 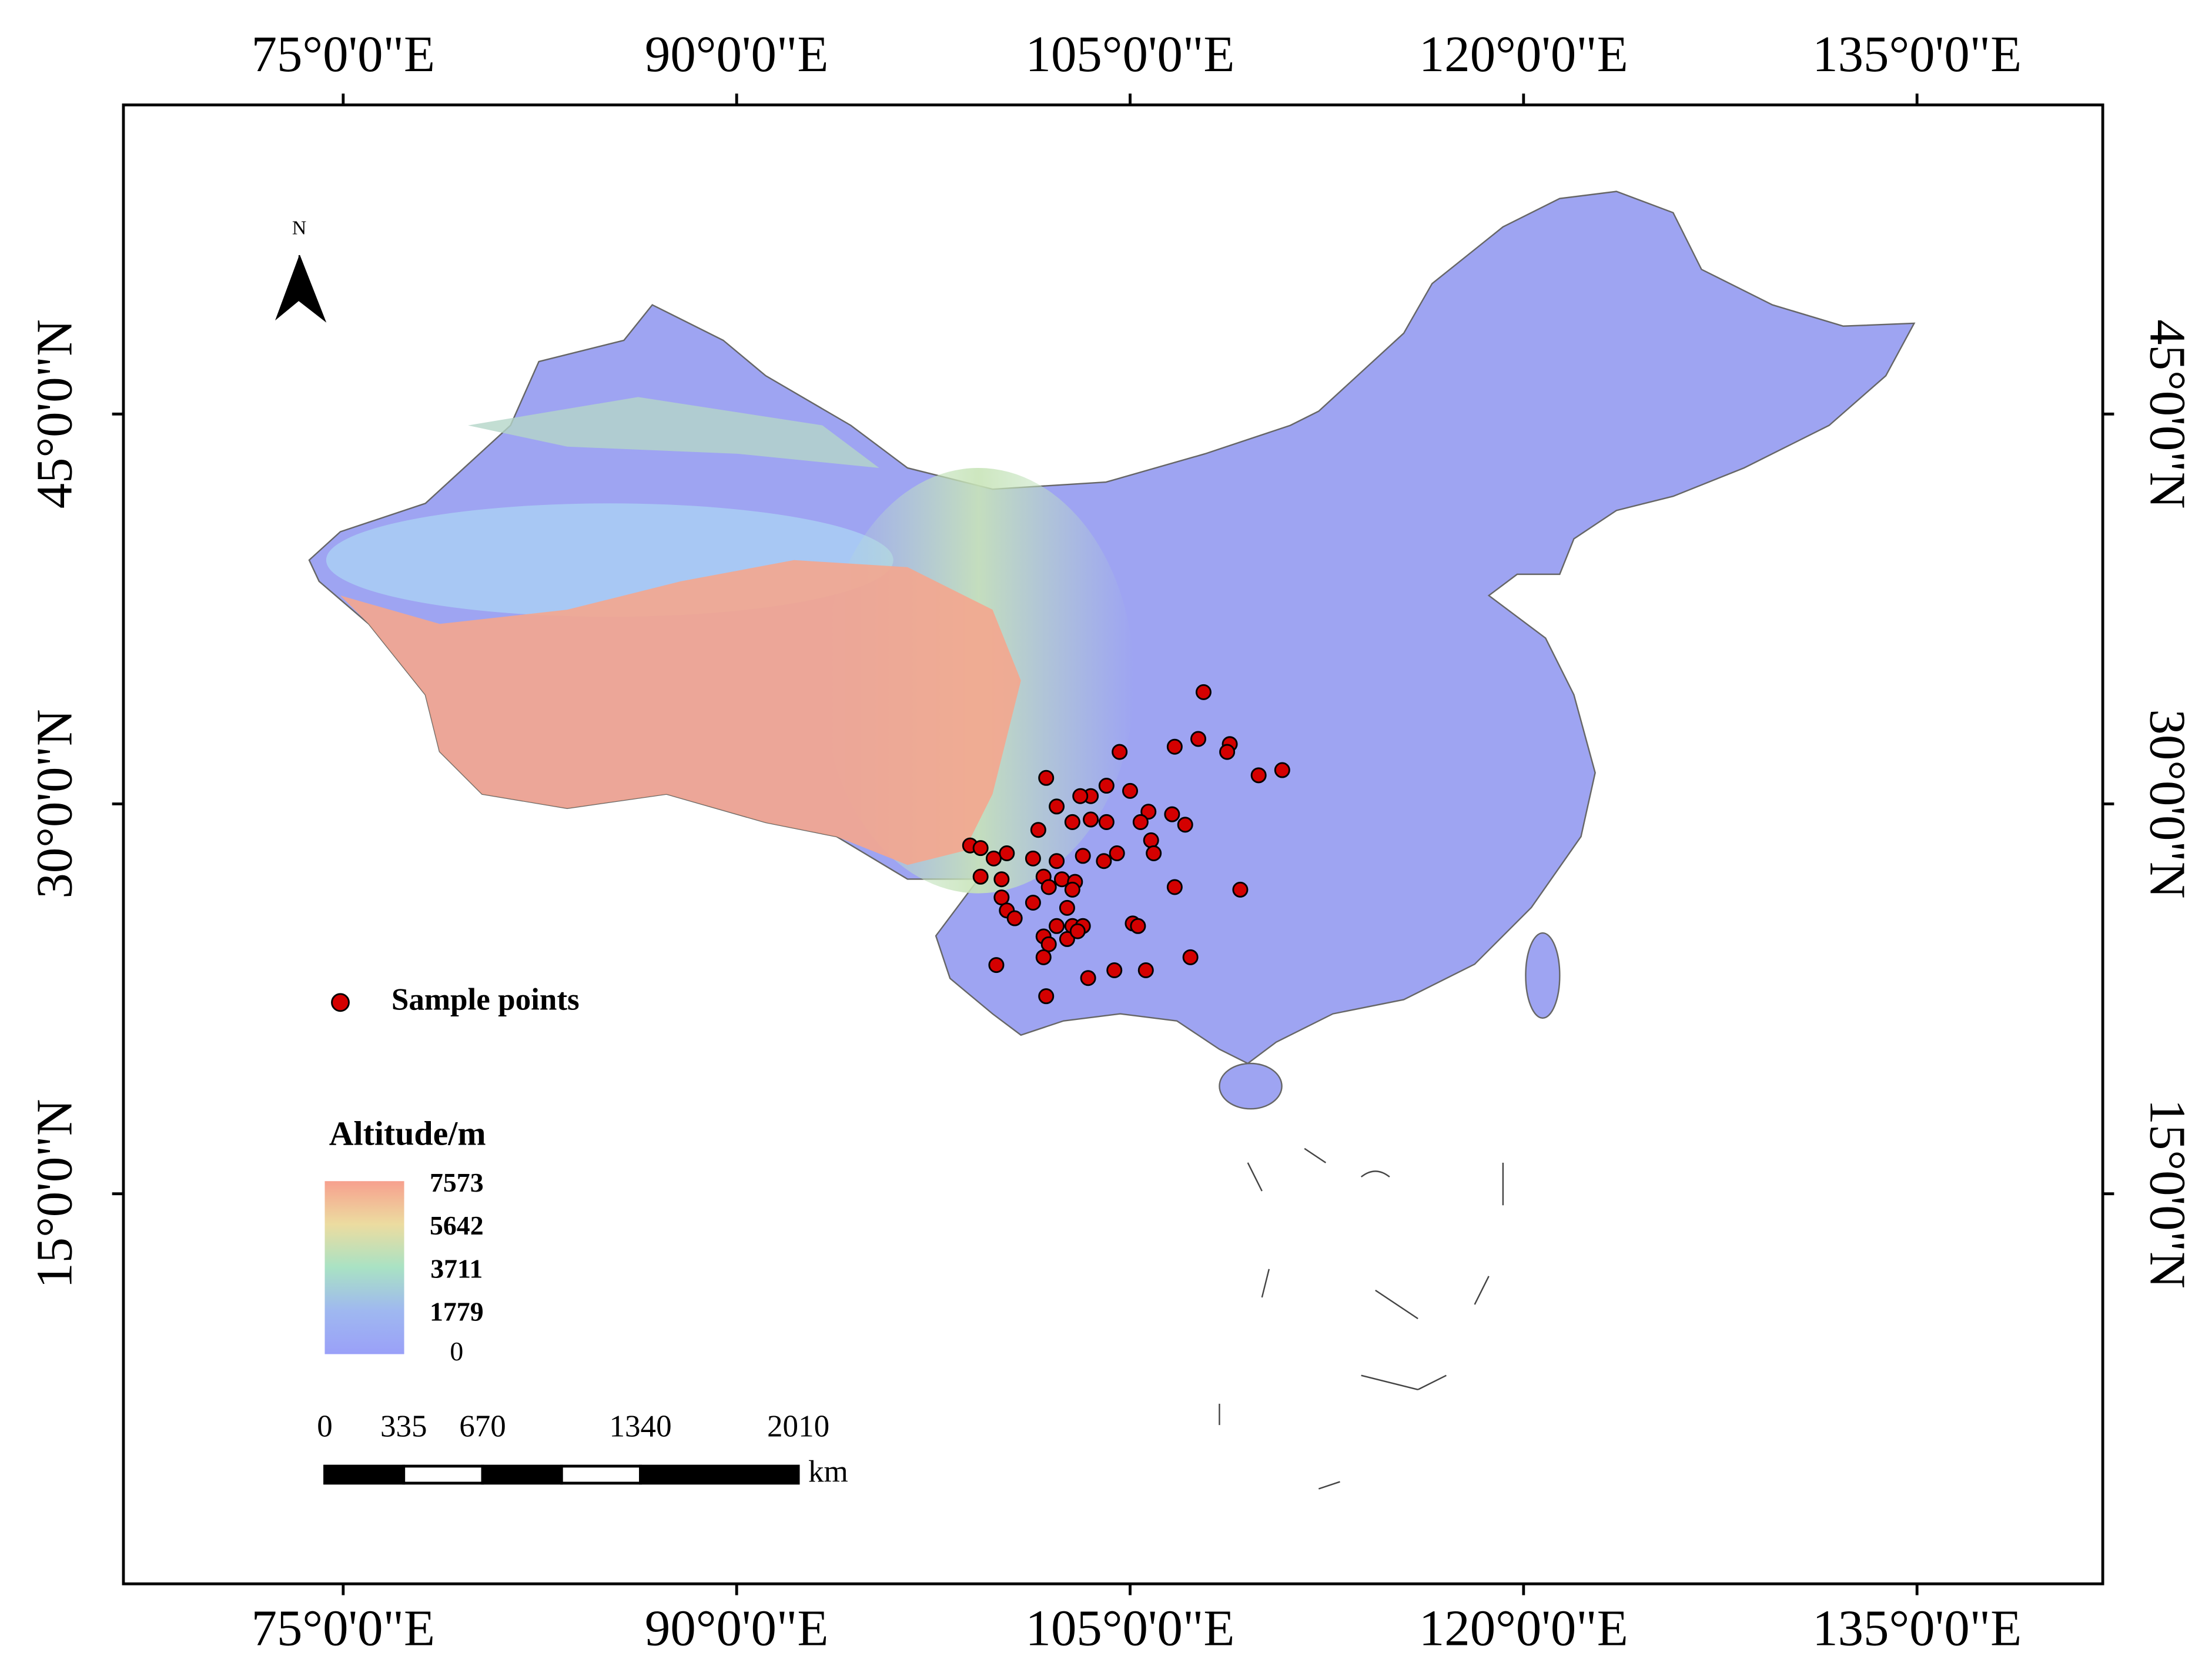 What do you see at coordinates (485, 999) in the screenshot?
I see `legend-label: Sample points` at bounding box center [485, 999].